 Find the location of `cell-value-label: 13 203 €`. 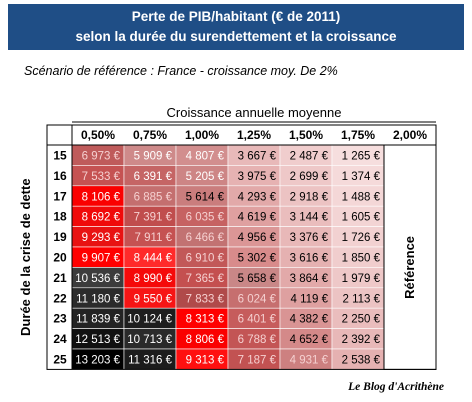

cell-value-label: 13 203 € is located at coordinates (97, 361).